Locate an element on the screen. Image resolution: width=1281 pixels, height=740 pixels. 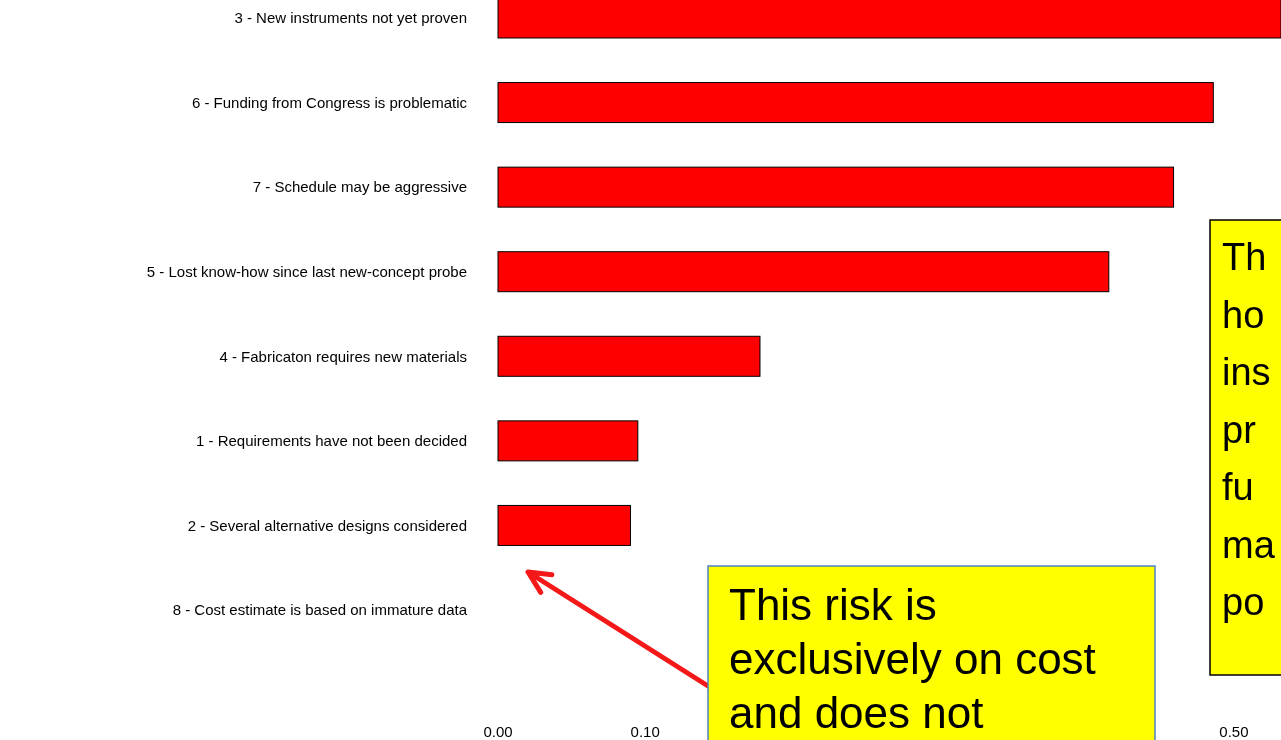
annotation: This risk is exclusively on cost and does not is located at coordinates (912, 658).